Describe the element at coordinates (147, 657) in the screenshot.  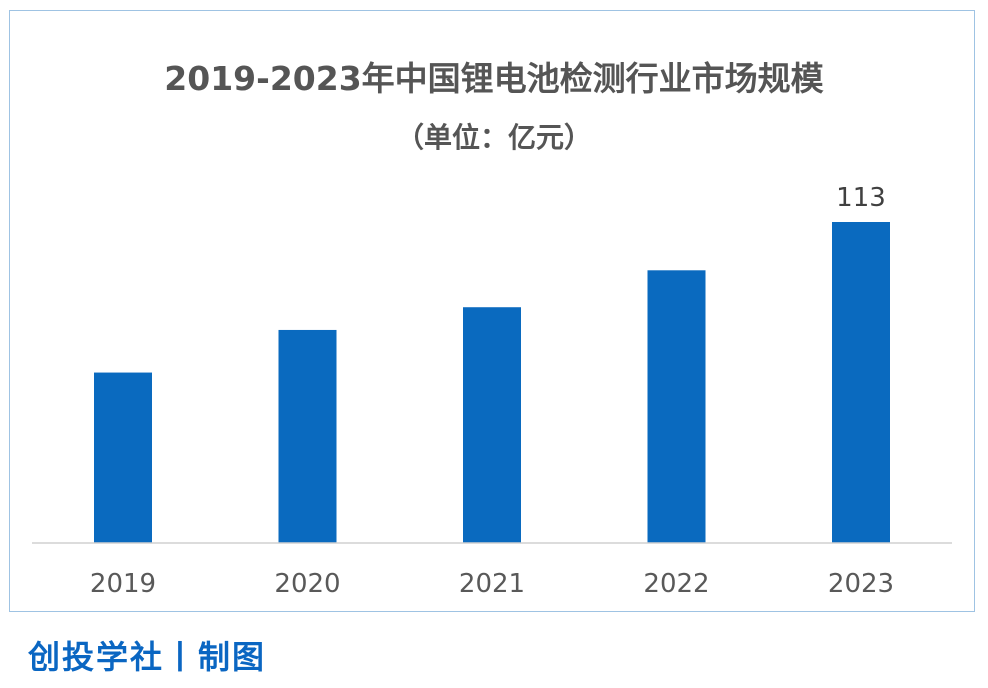
I see `footer-credit: 创投学社丨制图` at that location.